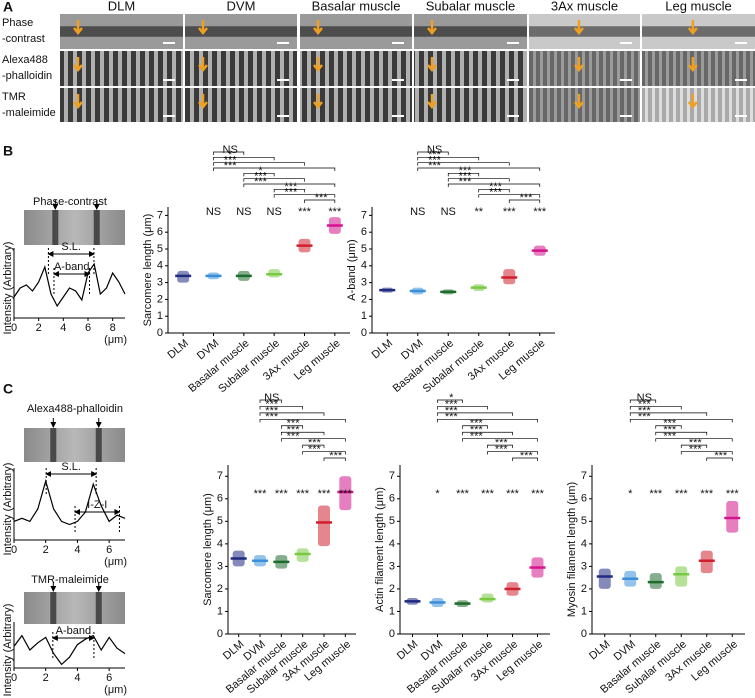 The image size is (755, 698). Describe the element at coordinates (14, 97) in the screenshot. I see `row-label: TMR` at that location.